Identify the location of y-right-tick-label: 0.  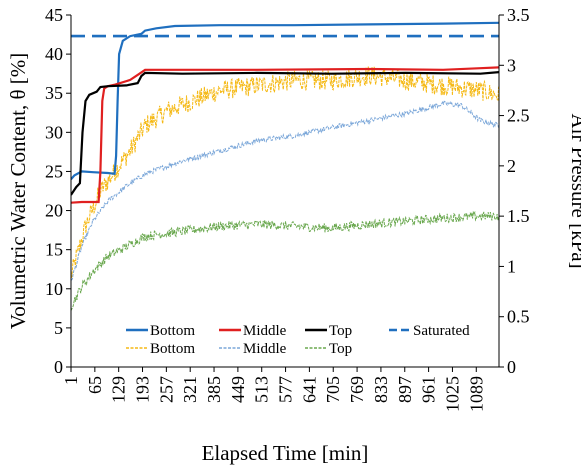
(511, 367).